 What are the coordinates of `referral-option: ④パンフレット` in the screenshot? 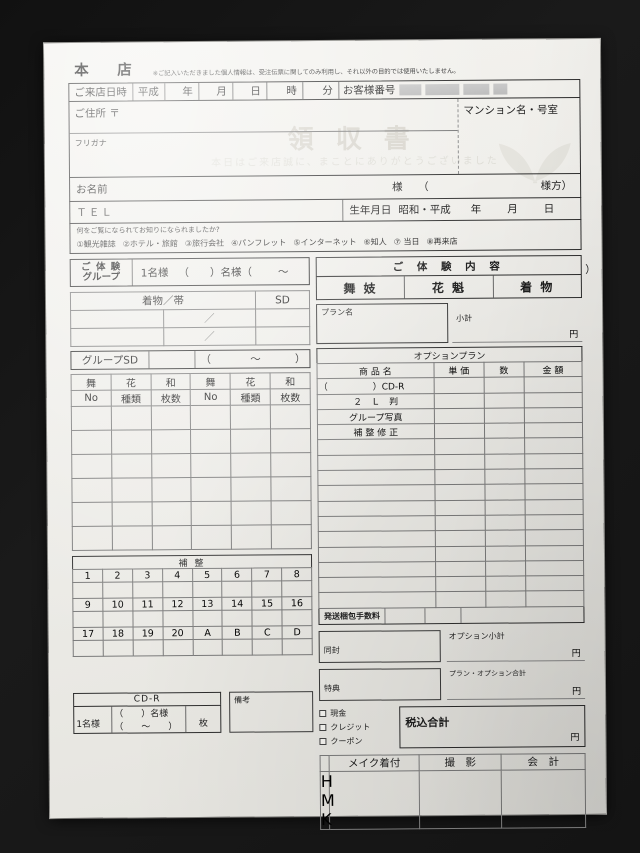 It's located at (259, 243).